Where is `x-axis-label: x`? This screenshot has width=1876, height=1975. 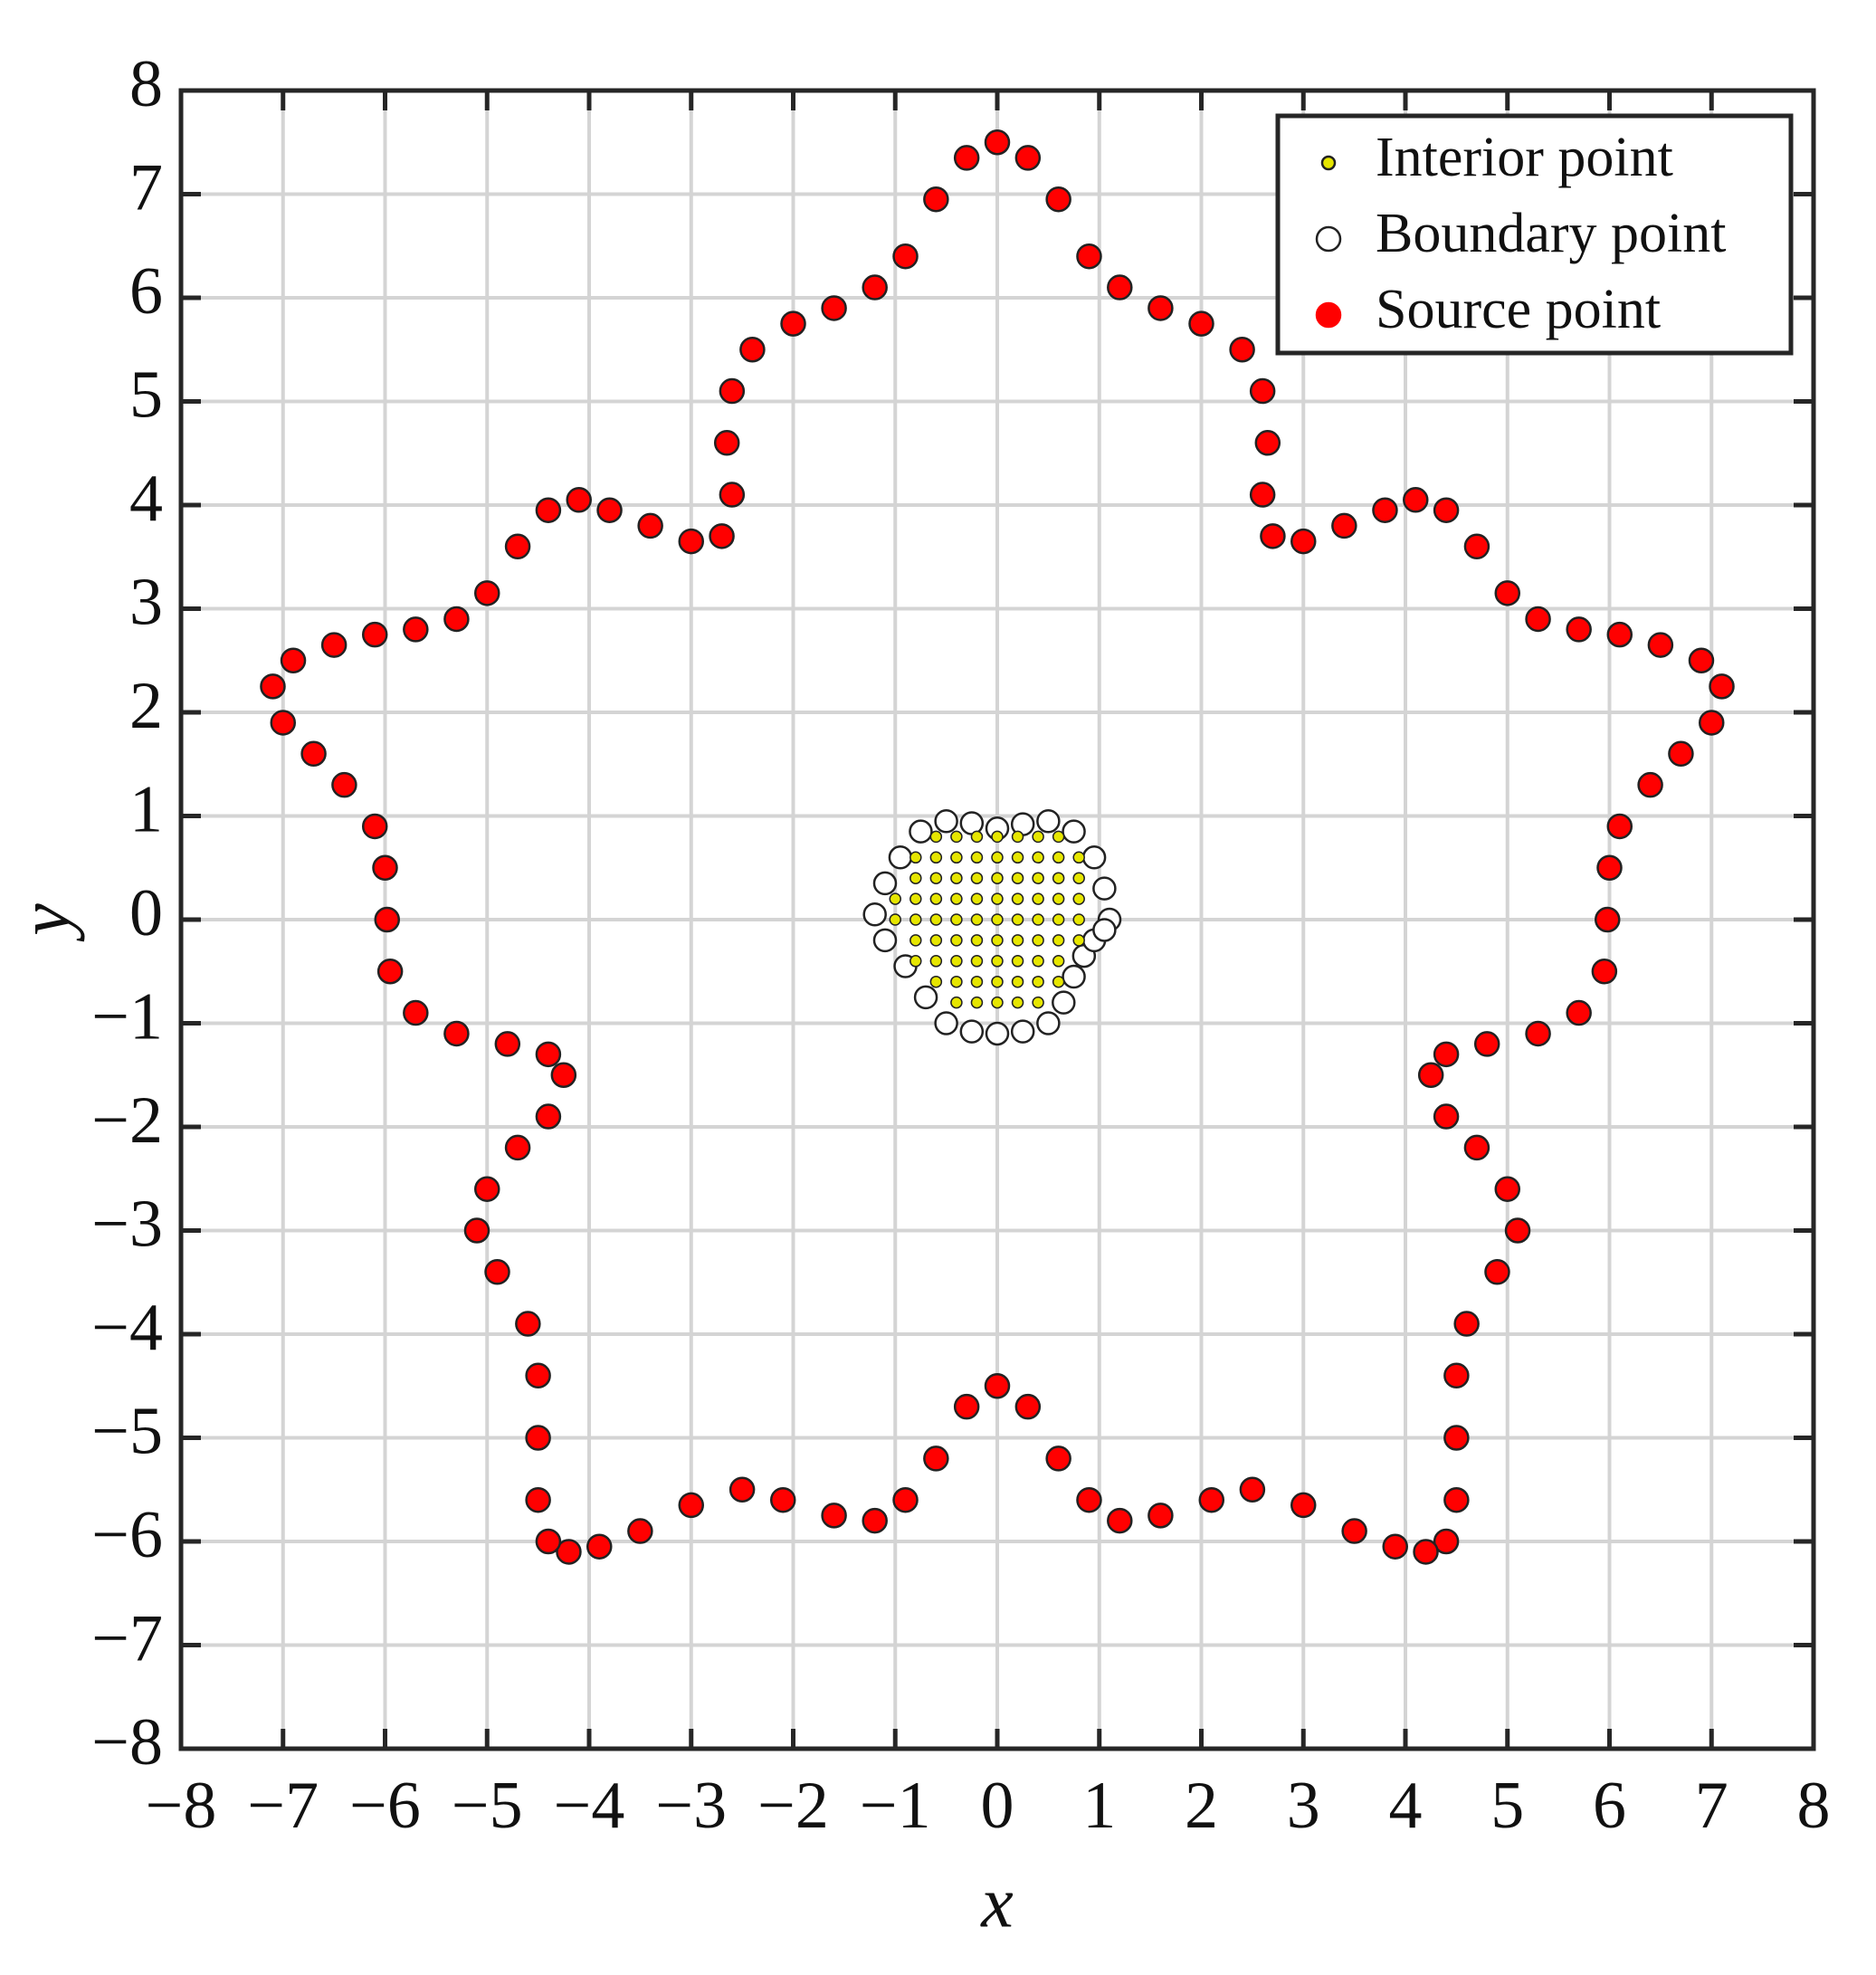
x-axis-label: x is located at coordinates (997, 1902).